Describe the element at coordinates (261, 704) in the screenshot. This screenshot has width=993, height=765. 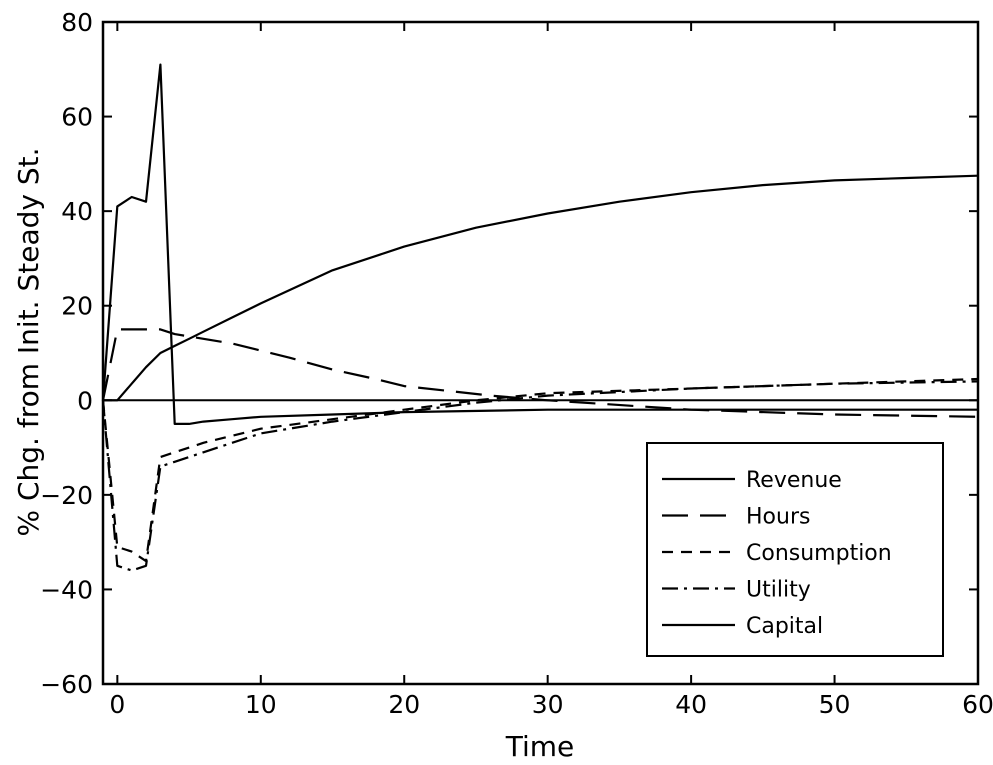
I see `x-tick-label: 10` at that location.